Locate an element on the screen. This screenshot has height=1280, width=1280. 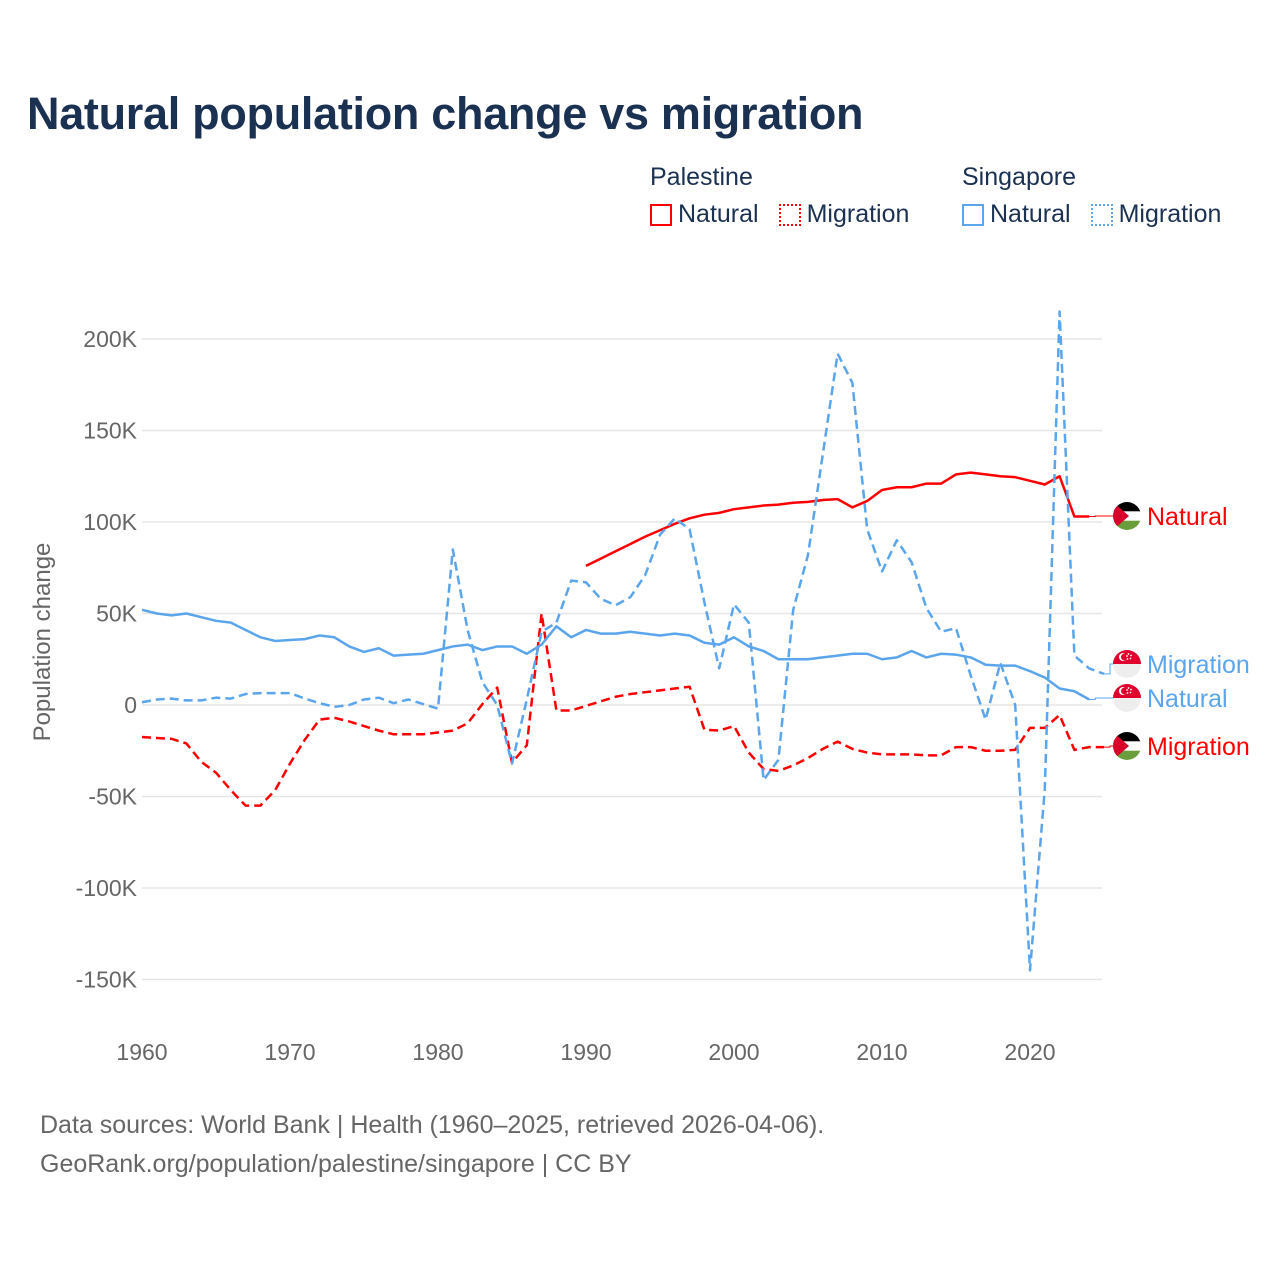
legend-item-palestine-migration: Migration is located at coordinates (844, 214).